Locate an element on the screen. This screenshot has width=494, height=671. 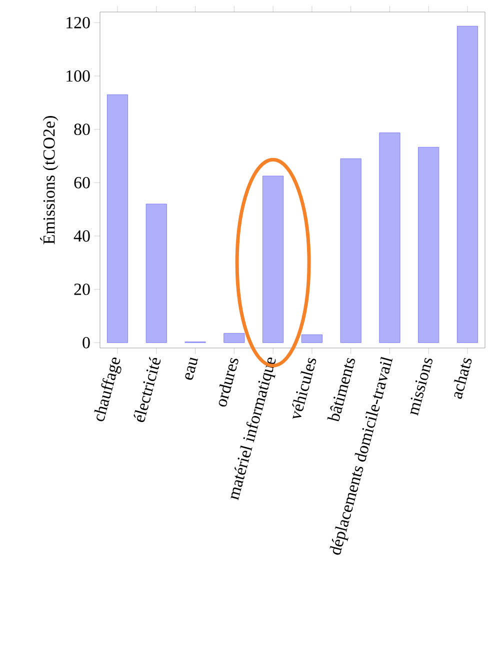
y-axis-title: Émissions (tCO2e) is located at coordinates (49, 180).